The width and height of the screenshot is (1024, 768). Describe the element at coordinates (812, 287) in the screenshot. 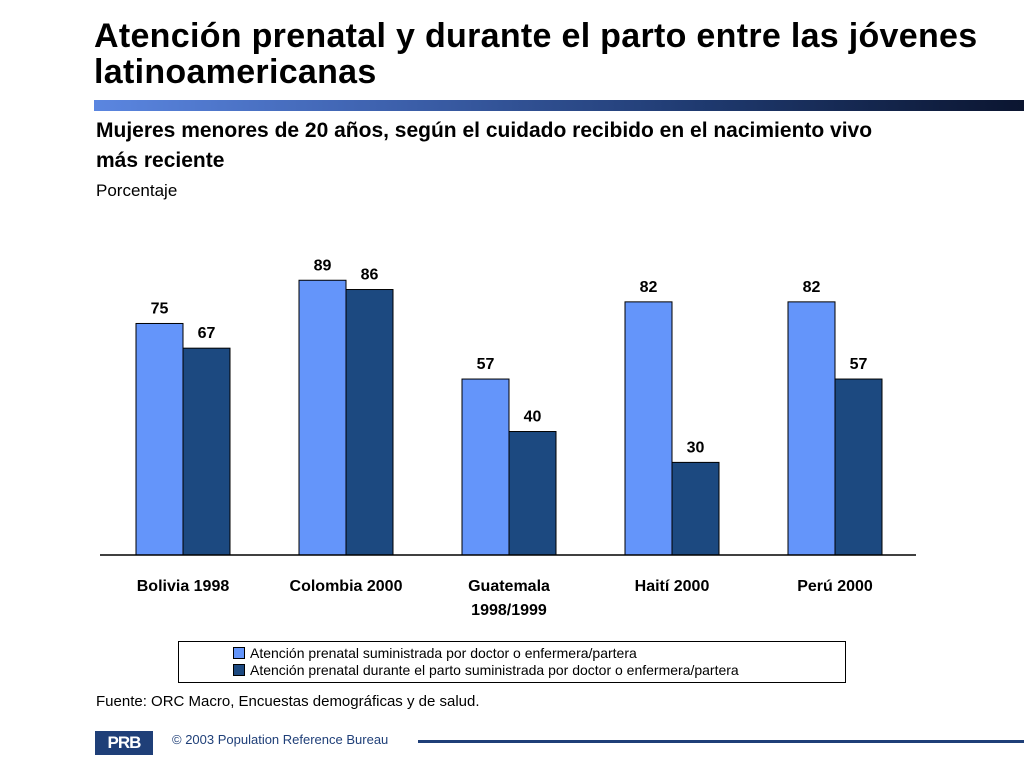

I see `data-label-1-4: 82` at that location.